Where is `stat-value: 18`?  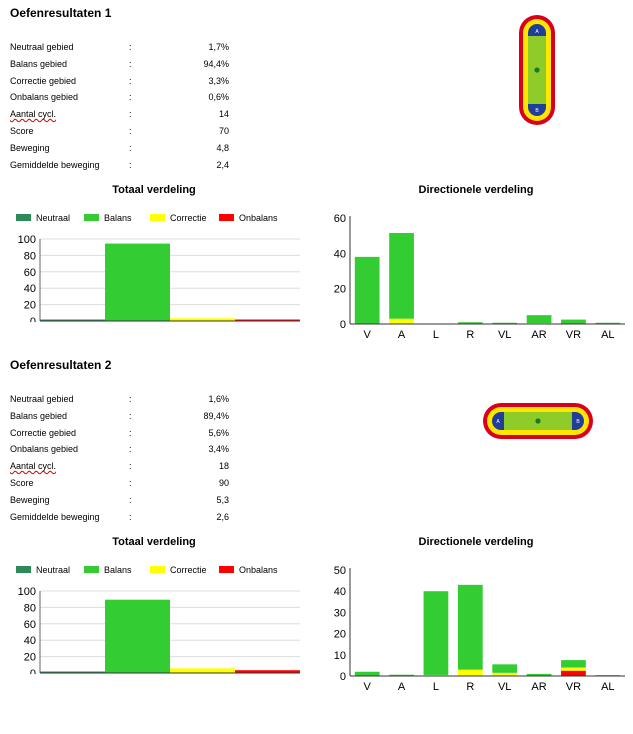
stat-value: 18 is located at coordinates (223, 466).